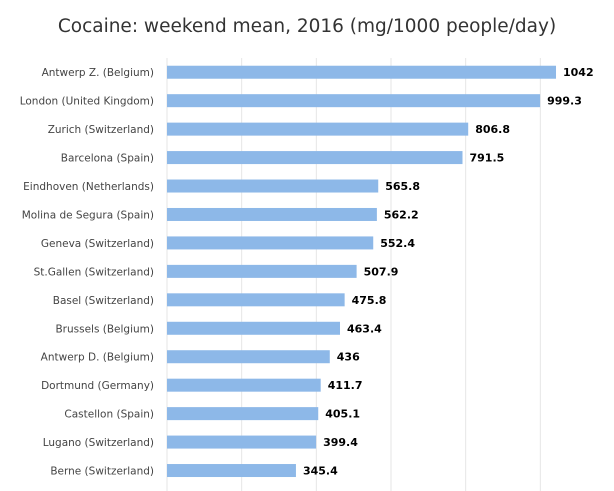 The height and width of the screenshot is (491, 614). I want to click on category-label: Barcelona (Spain), so click(107, 159).